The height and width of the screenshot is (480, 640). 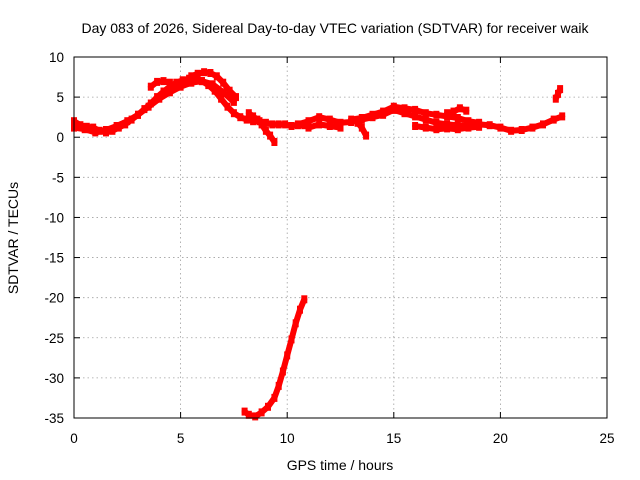 I want to click on y-tick-label: -10, so click(x=54, y=217).